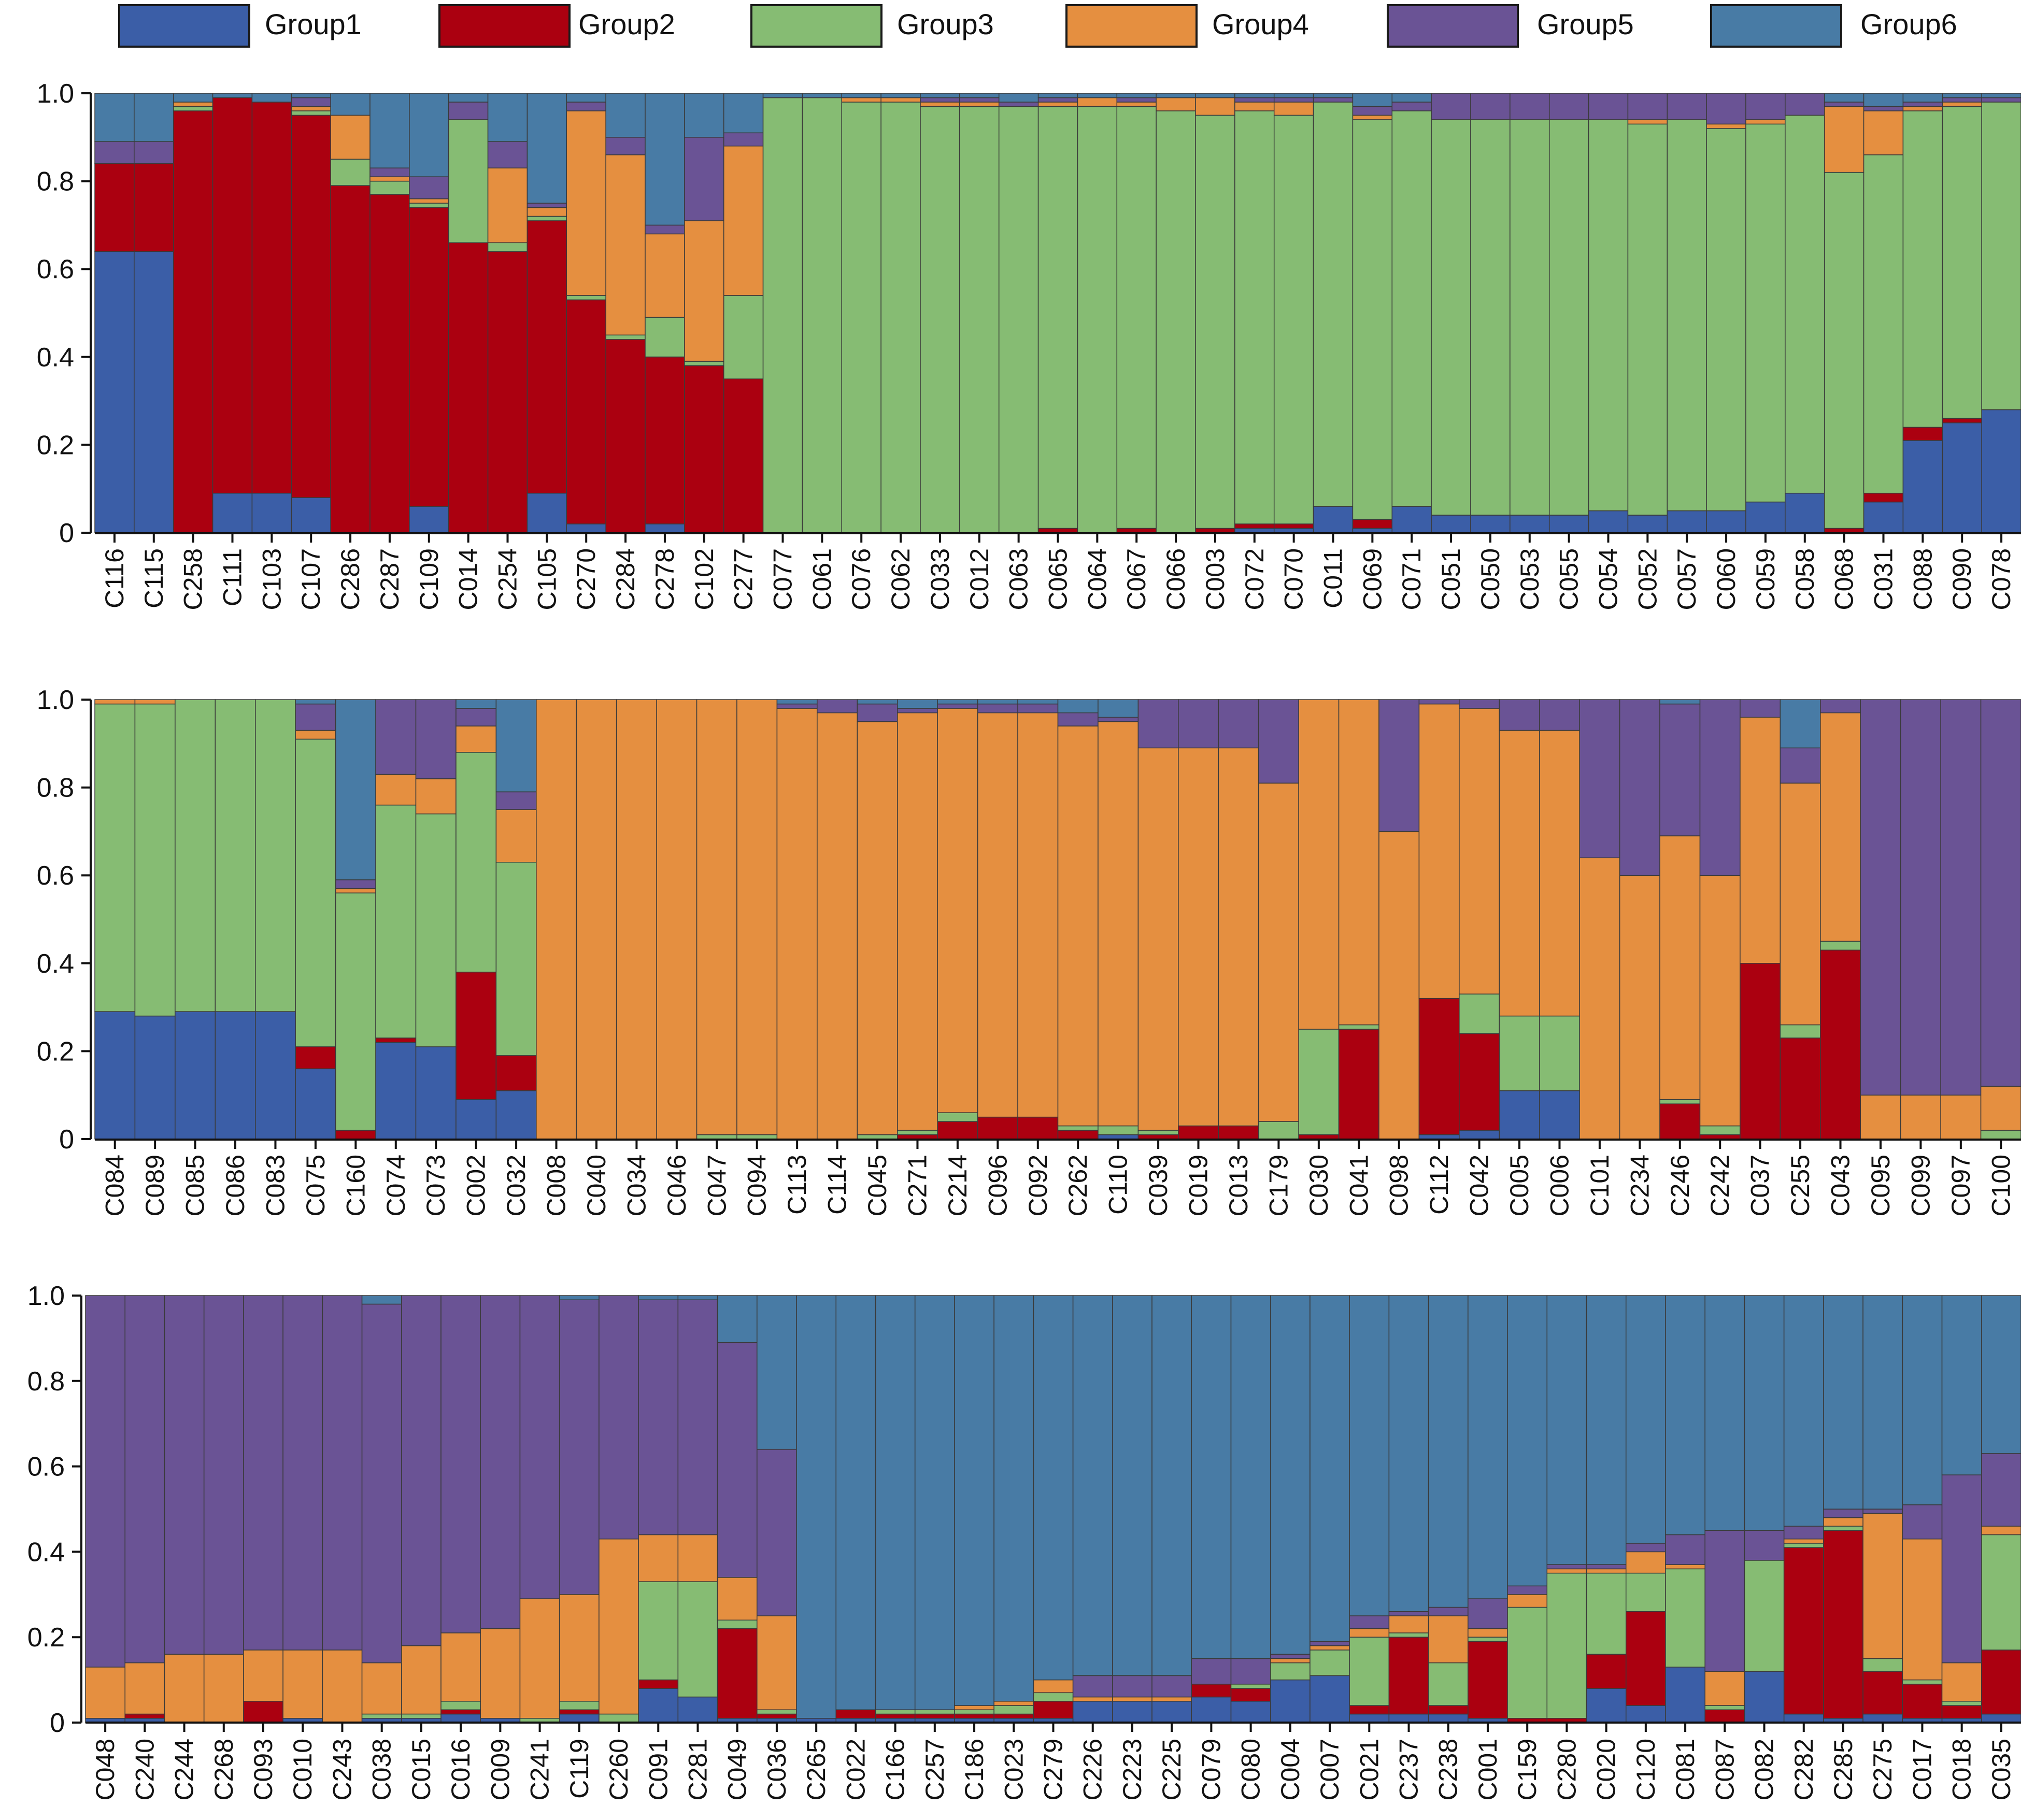 Image resolution: width=2021 pixels, height=1820 pixels. I want to click on bar-segment-c082-group3, so click(1764, 1616).